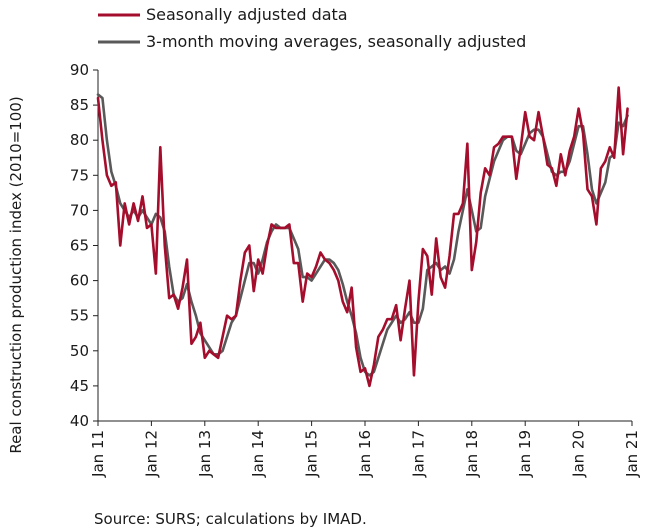 The image size is (650, 532). I want to click on y-tick-label: 70, so click(79, 210).